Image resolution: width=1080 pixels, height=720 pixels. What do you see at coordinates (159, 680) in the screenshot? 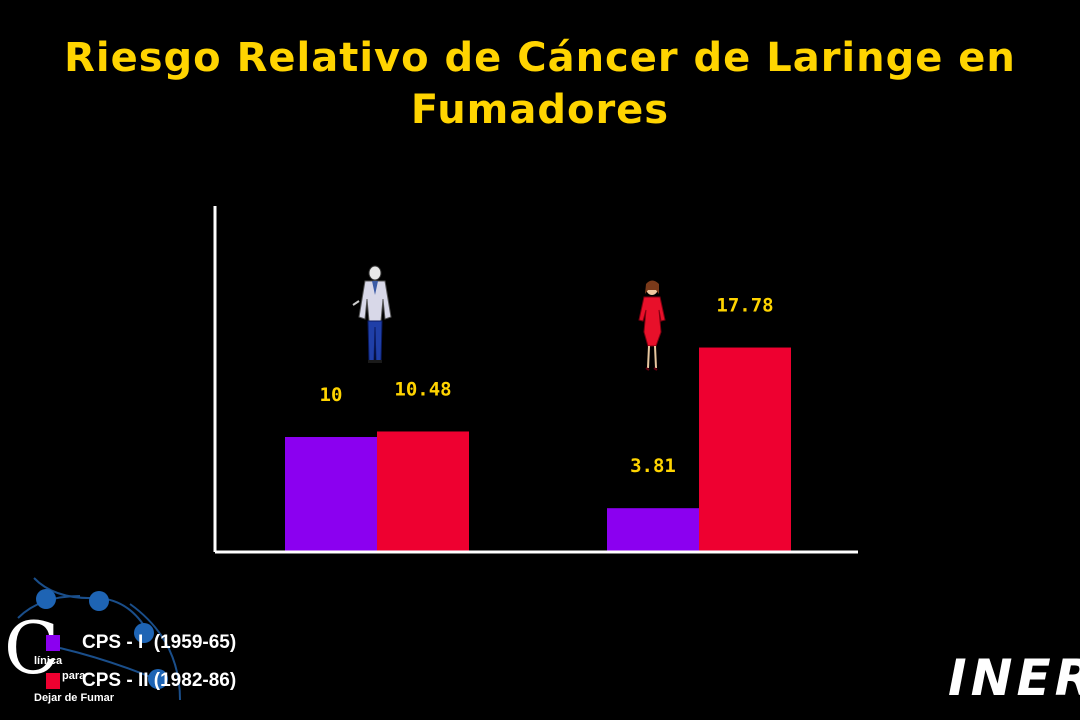
I see `legend-label-cps-2: CPS - II (1982-86)` at bounding box center [159, 680].